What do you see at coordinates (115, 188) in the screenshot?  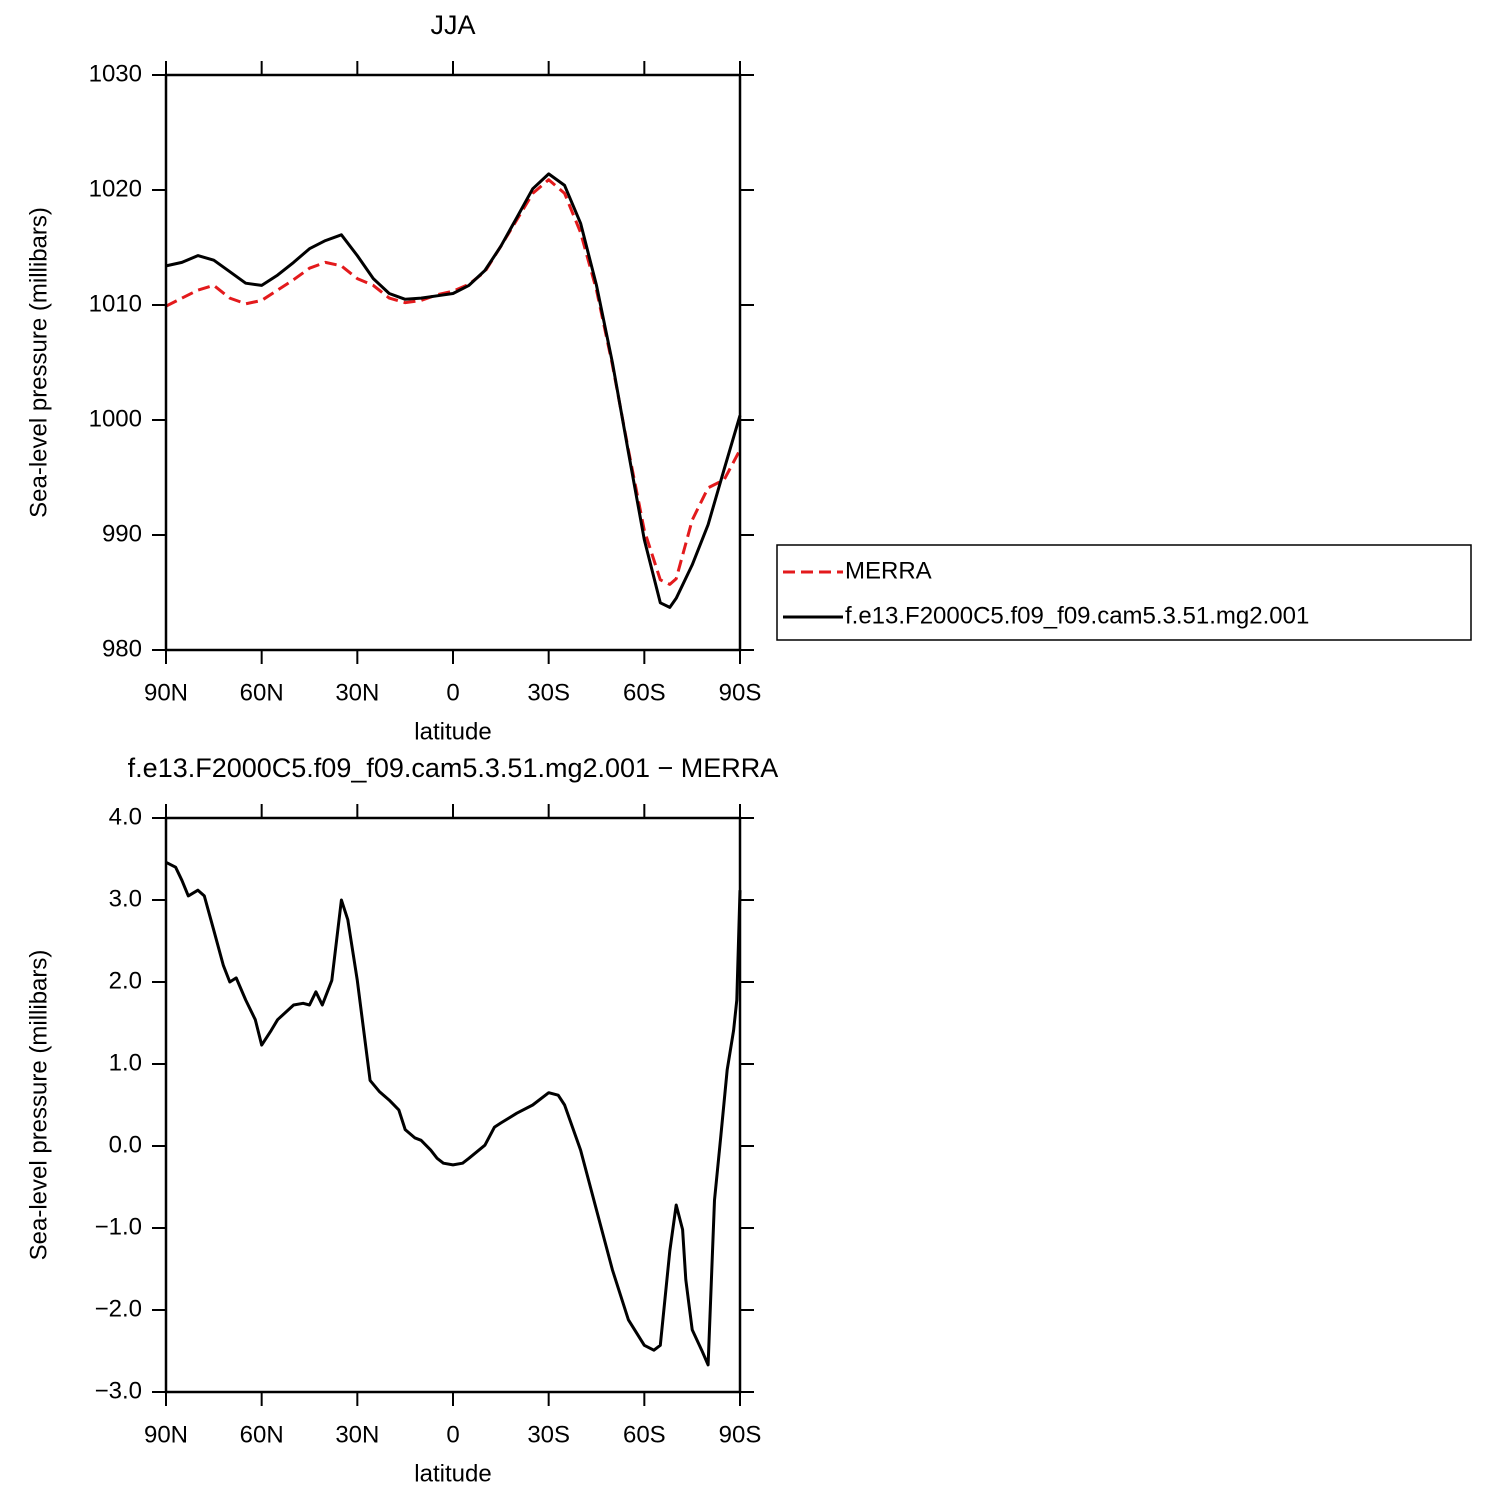 I see `y-tick-label: 1020` at bounding box center [115, 188].